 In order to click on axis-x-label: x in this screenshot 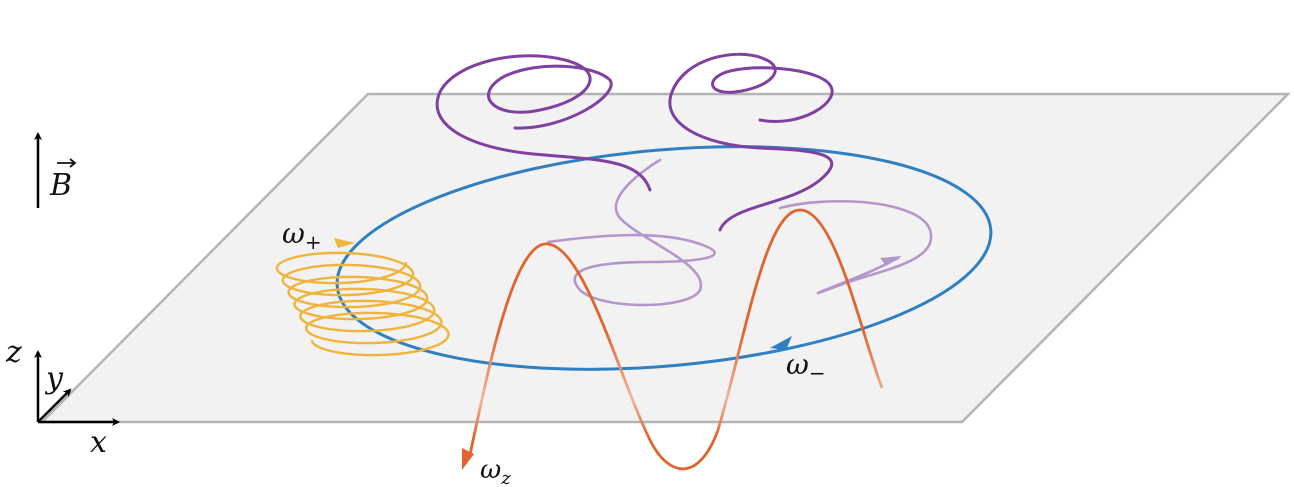, I will do `click(98, 442)`.